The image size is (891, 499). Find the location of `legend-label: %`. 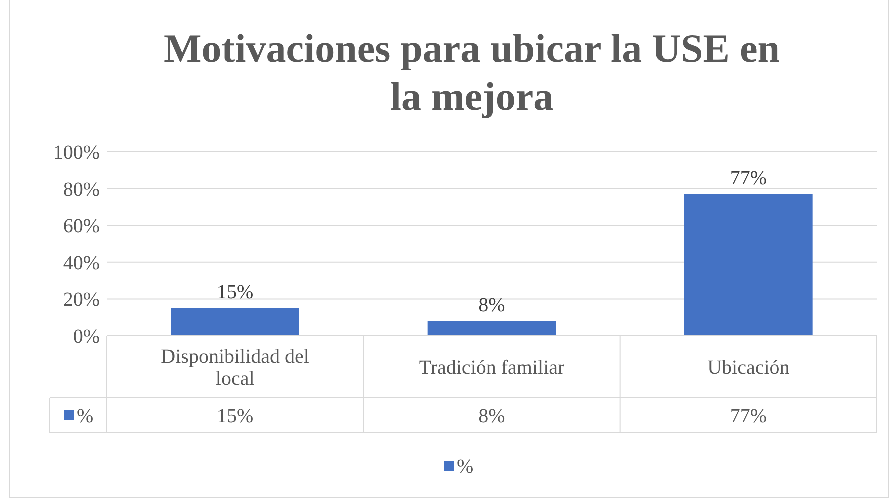

legend-label: % is located at coordinates (85, 417).